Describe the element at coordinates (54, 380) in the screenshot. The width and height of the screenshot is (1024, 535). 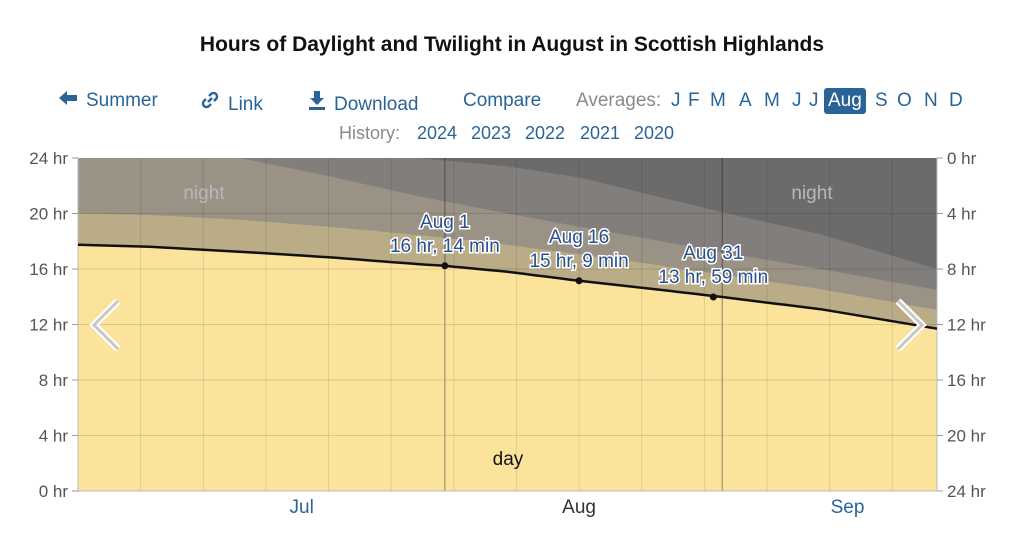
I see `y-tick-label-left: 8 hr` at that location.